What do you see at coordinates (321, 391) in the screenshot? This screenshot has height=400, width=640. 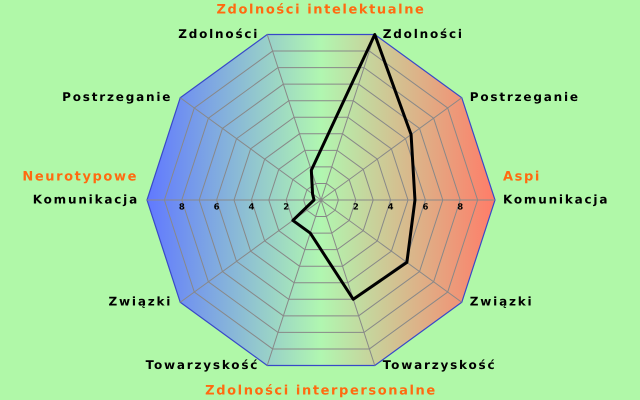 I see `text: Zdolności interpersonalne` at bounding box center [321, 391].